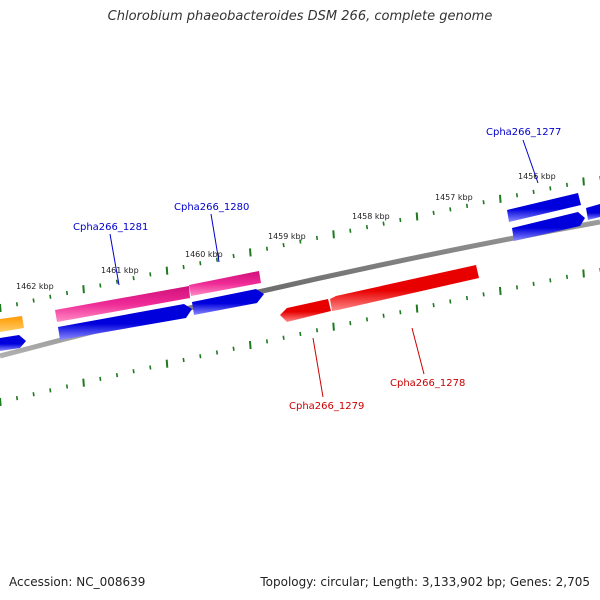  Describe the element at coordinates (427, 383) in the screenshot. I see `label-cpha266-1278: Cpha266_1278` at that location.